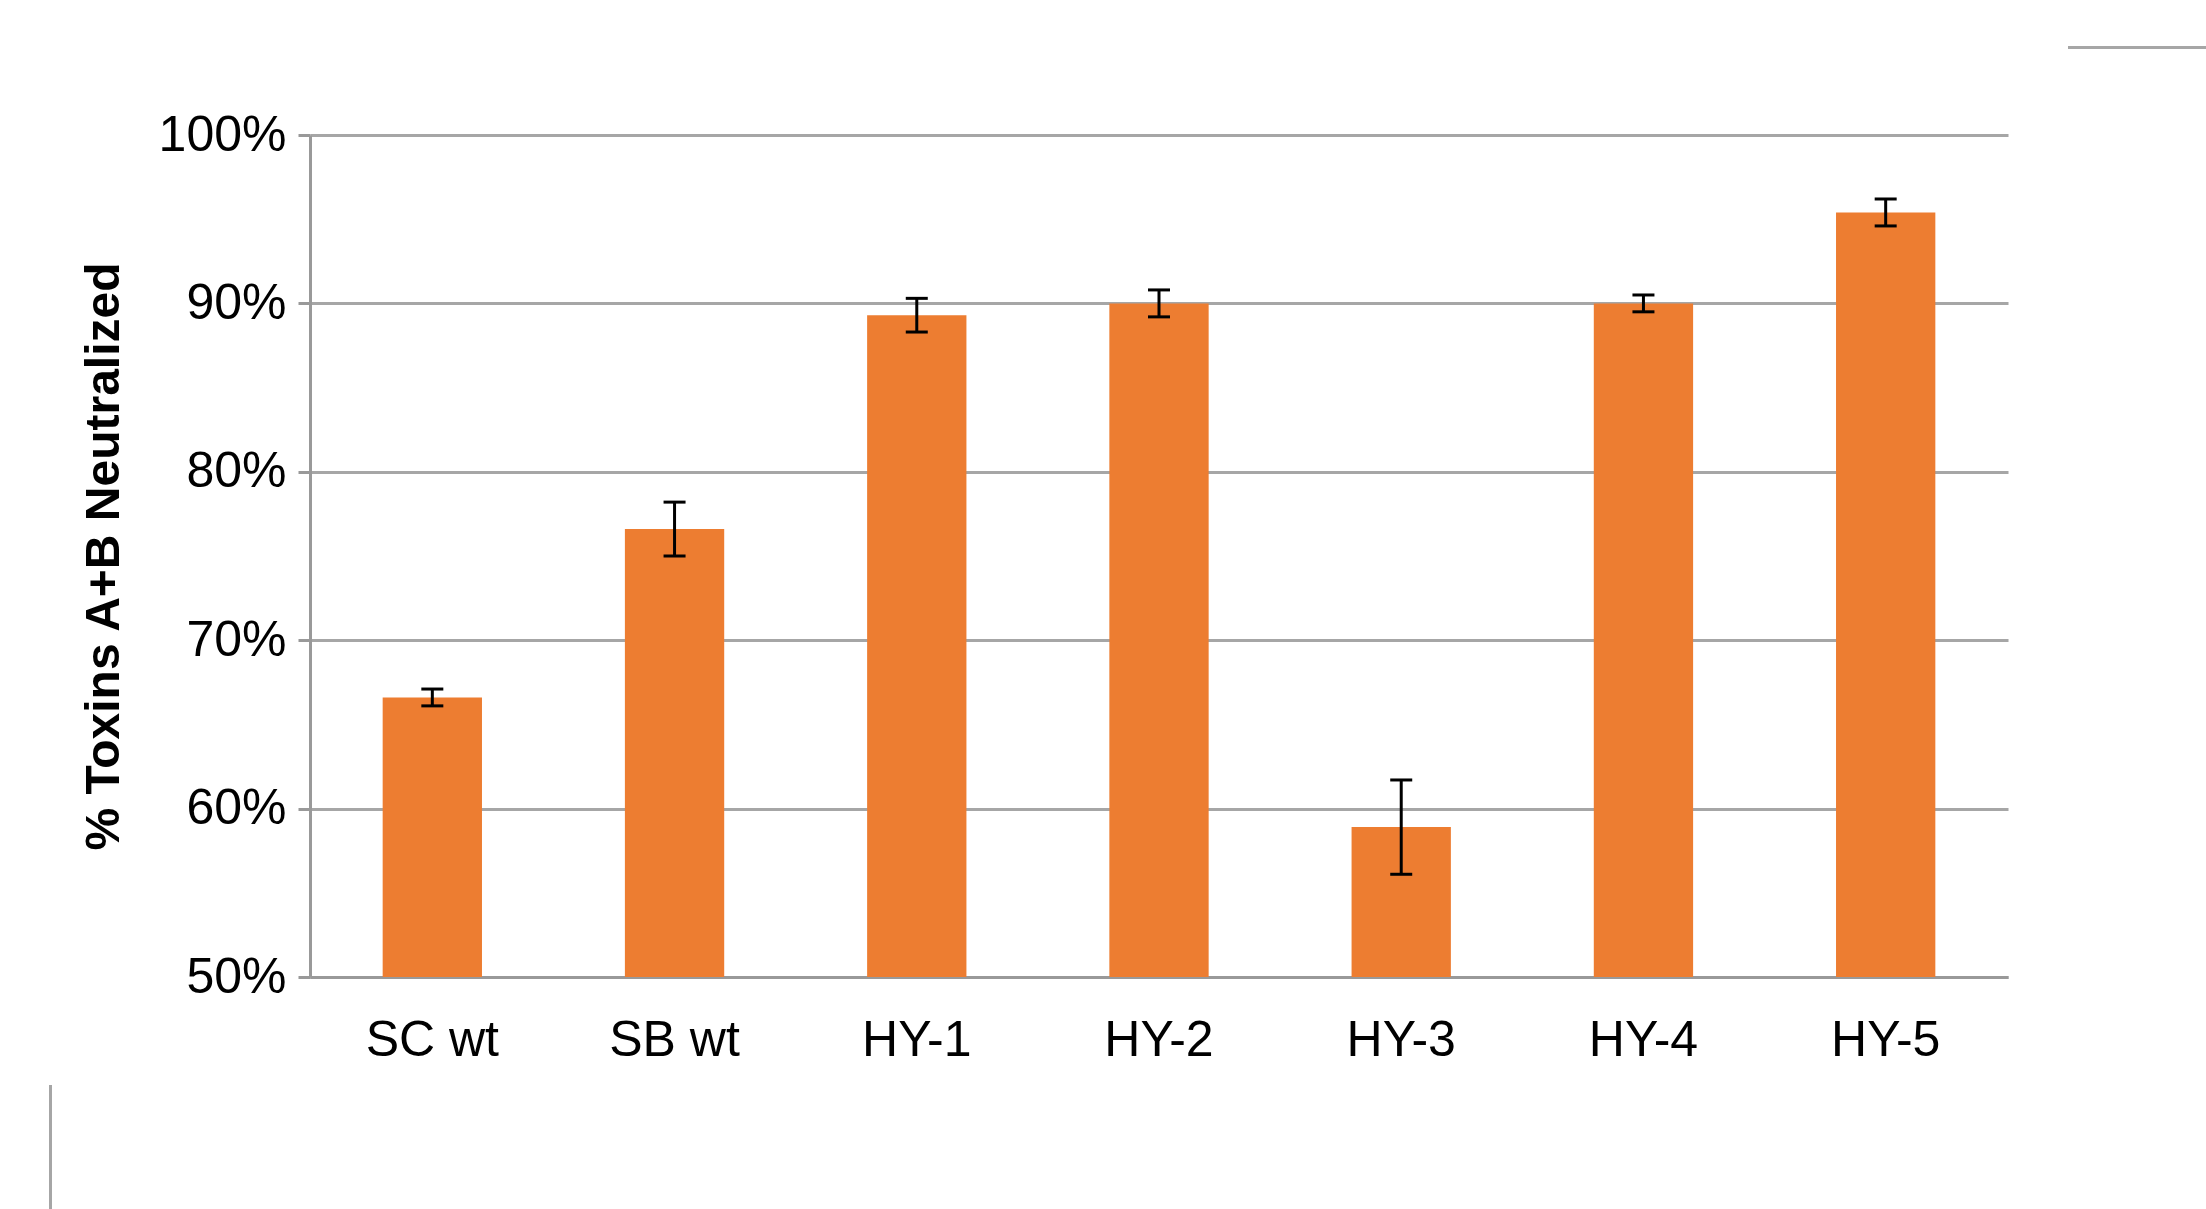 The height and width of the screenshot is (1209, 2206). I want to click on y-tick-label: 60%, so click(236, 807).